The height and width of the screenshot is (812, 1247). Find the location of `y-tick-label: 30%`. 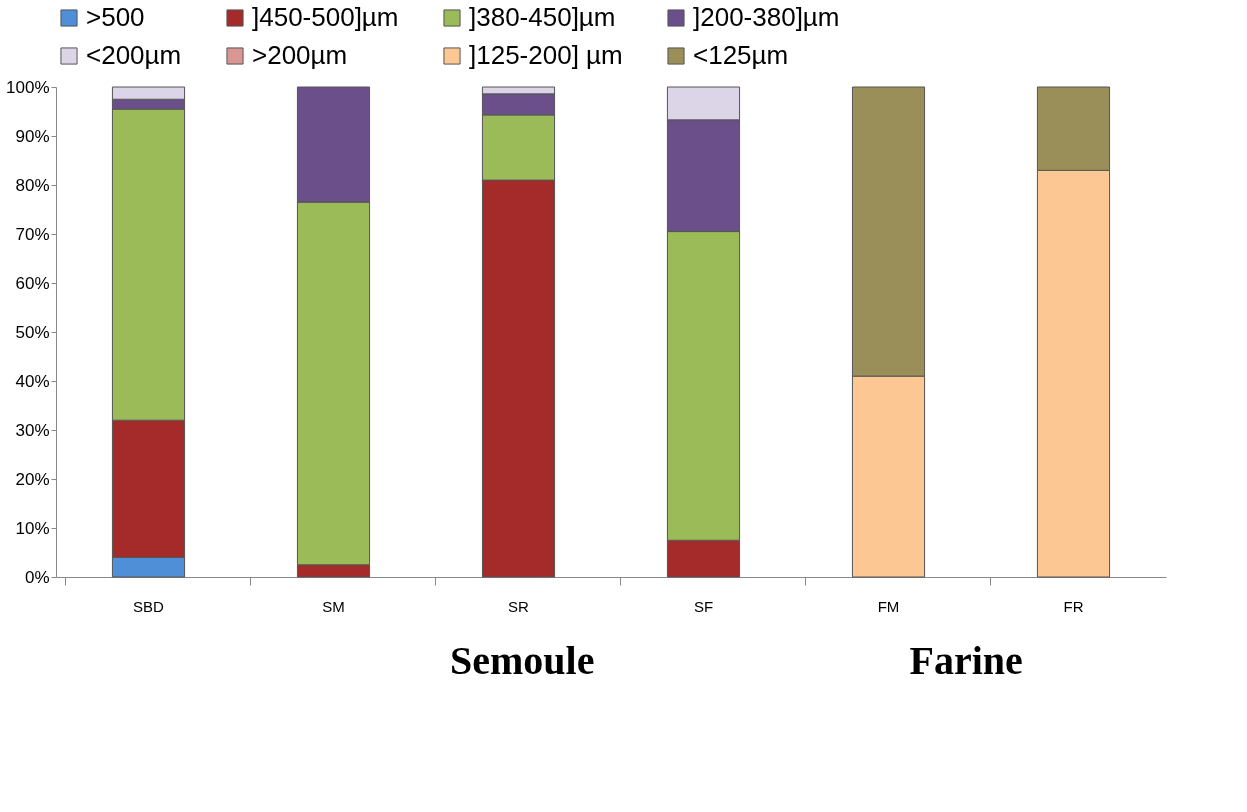

y-tick-label: 30% is located at coordinates (32, 430).